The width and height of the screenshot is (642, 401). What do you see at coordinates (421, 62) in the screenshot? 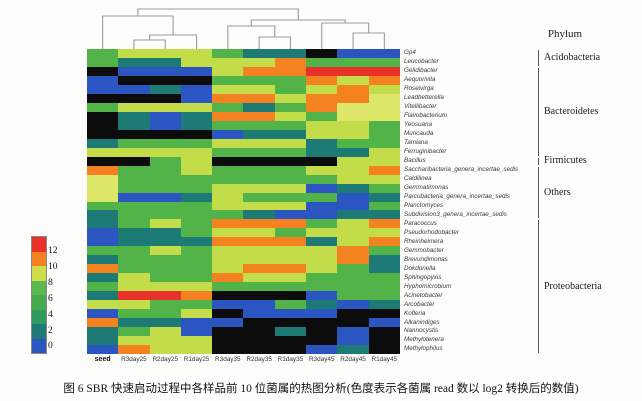
I see `row-label: Leucobacter` at bounding box center [421, 62].